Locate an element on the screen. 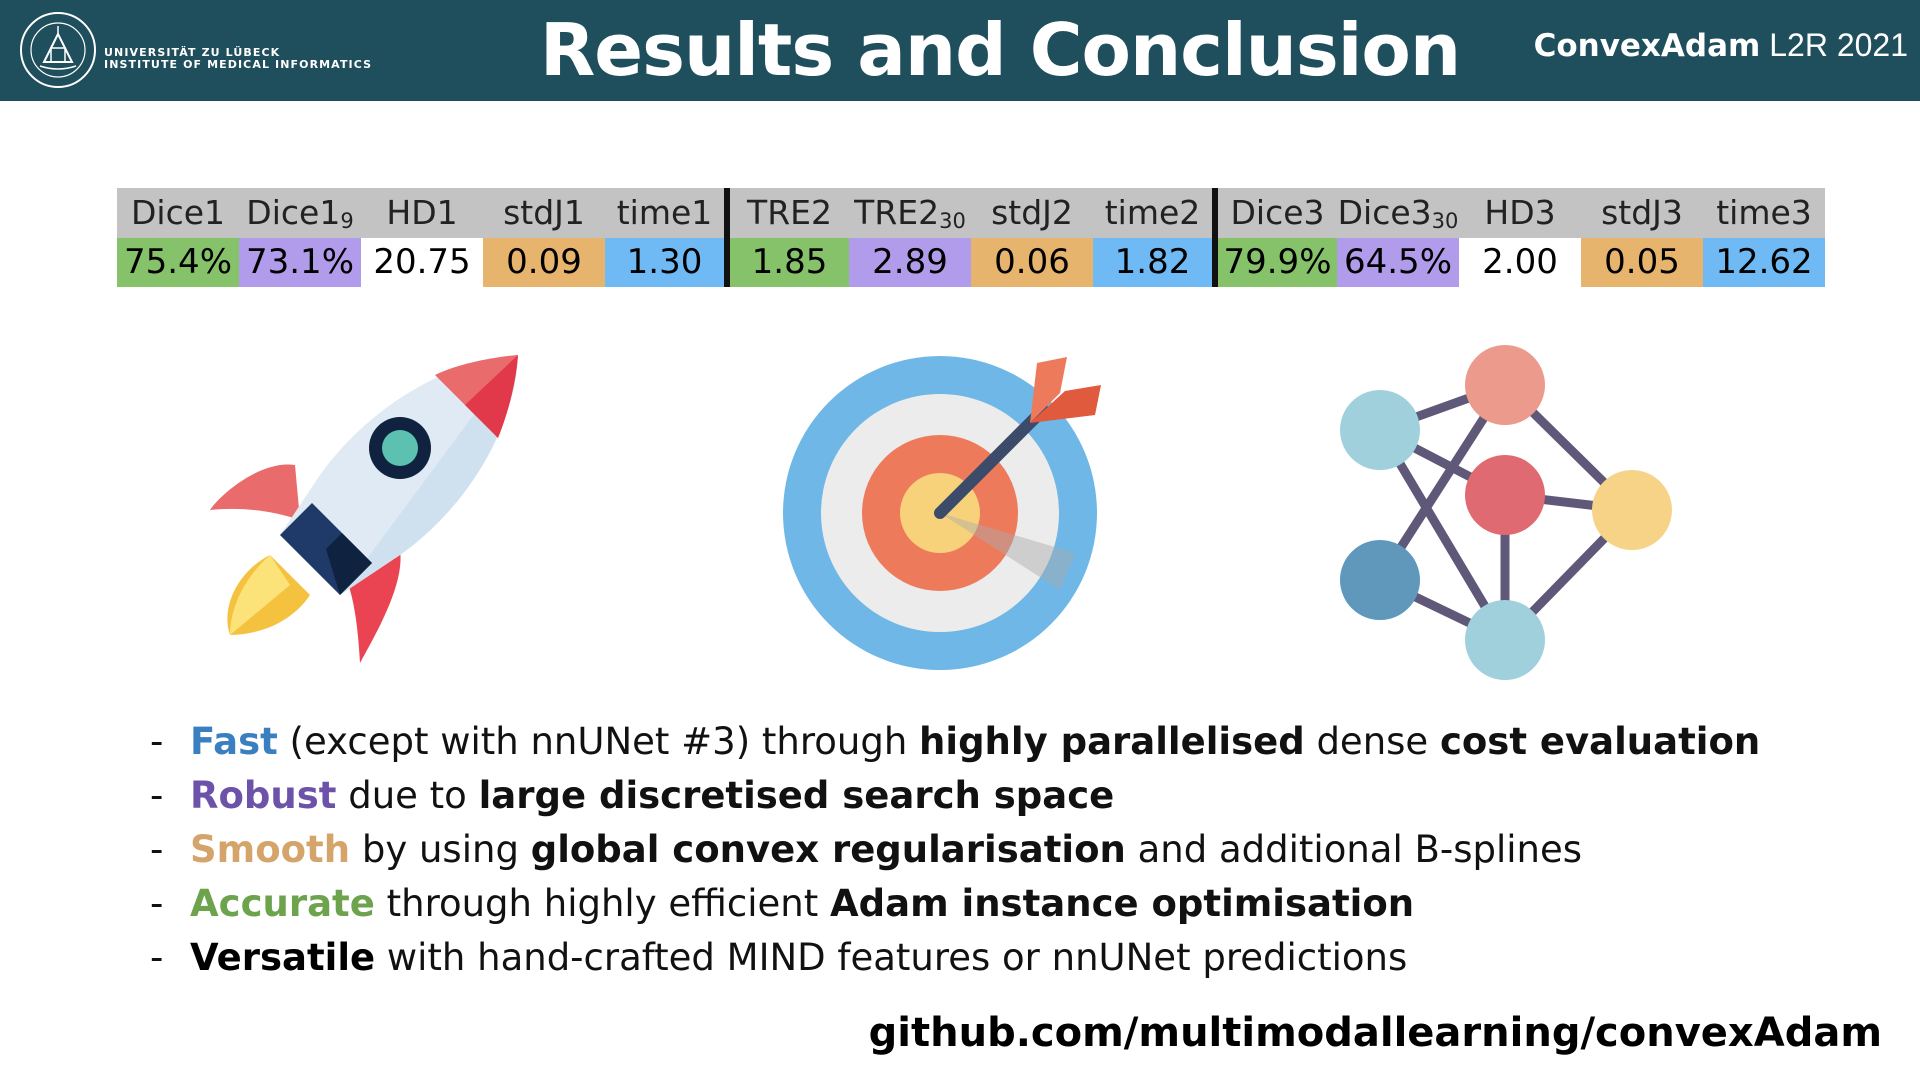 The width and height of the screenshot is (1920, 1080). brand-label: ConvexAdam L2R 2021 is located at coordinates (1721, 45).